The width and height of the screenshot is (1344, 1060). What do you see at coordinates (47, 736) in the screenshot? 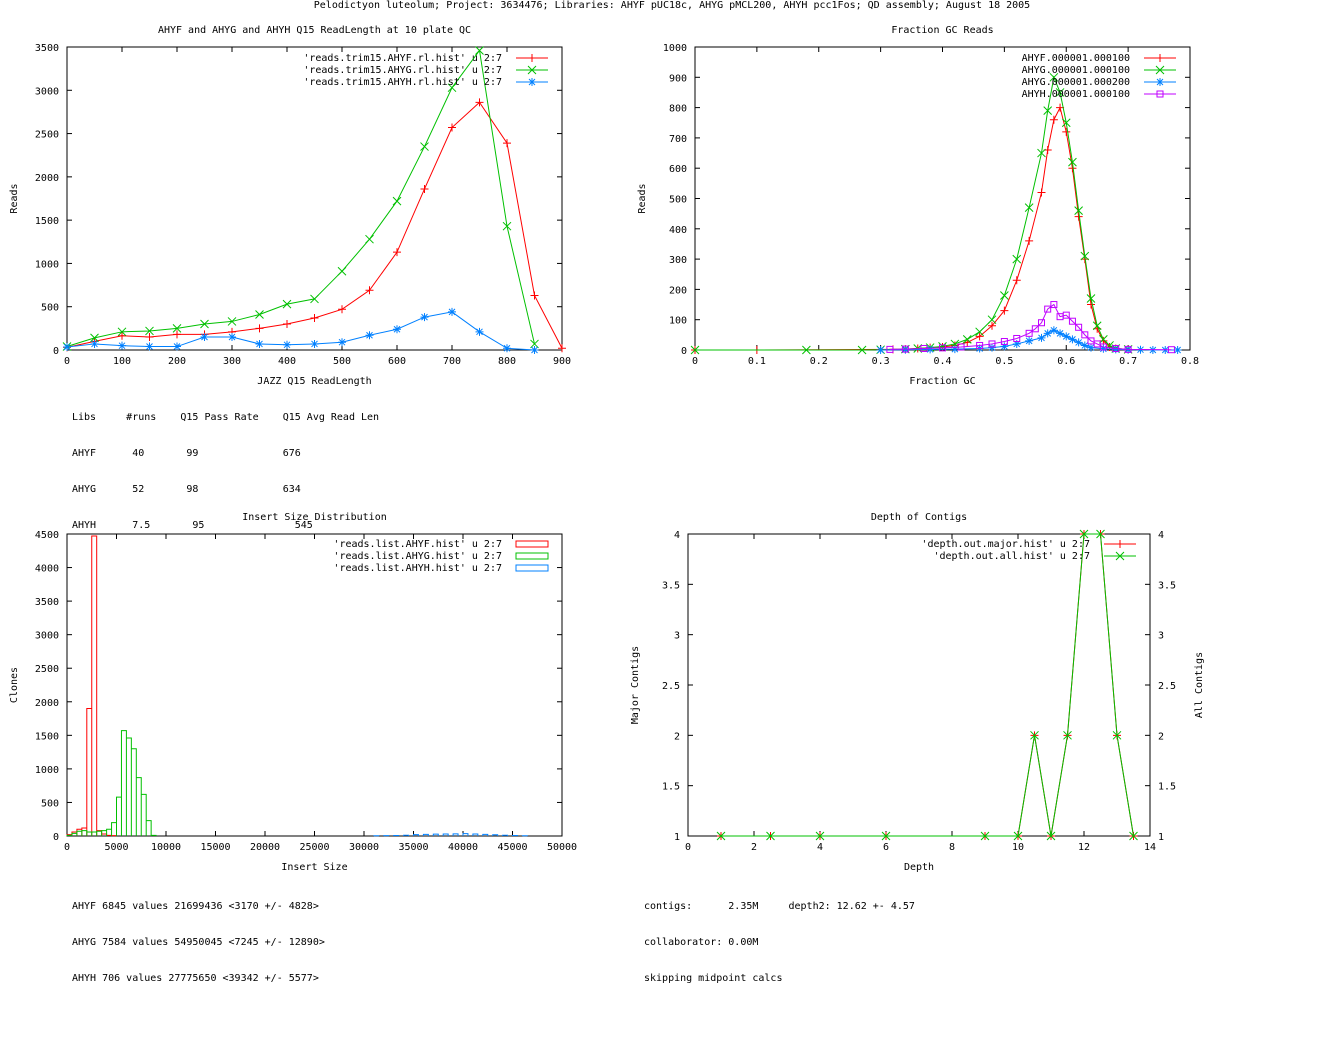
I see `y-tick-label: 1500` at bounding box center [47, 736].